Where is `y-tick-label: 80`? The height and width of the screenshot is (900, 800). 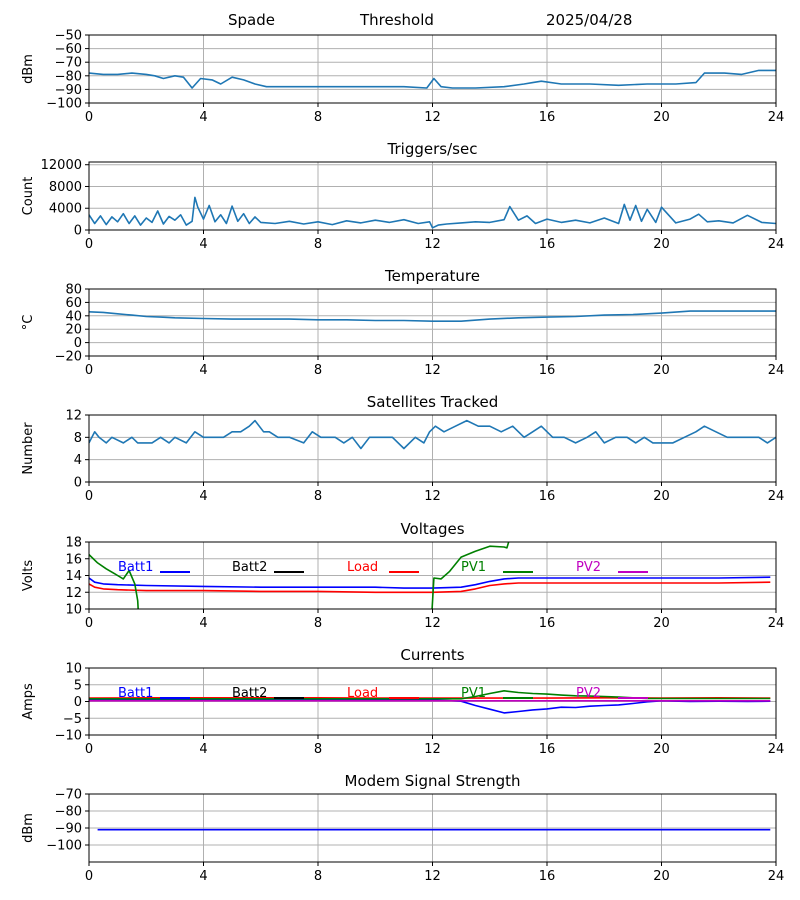 y-tick-label: 80 is located at coordinates (73, 290).